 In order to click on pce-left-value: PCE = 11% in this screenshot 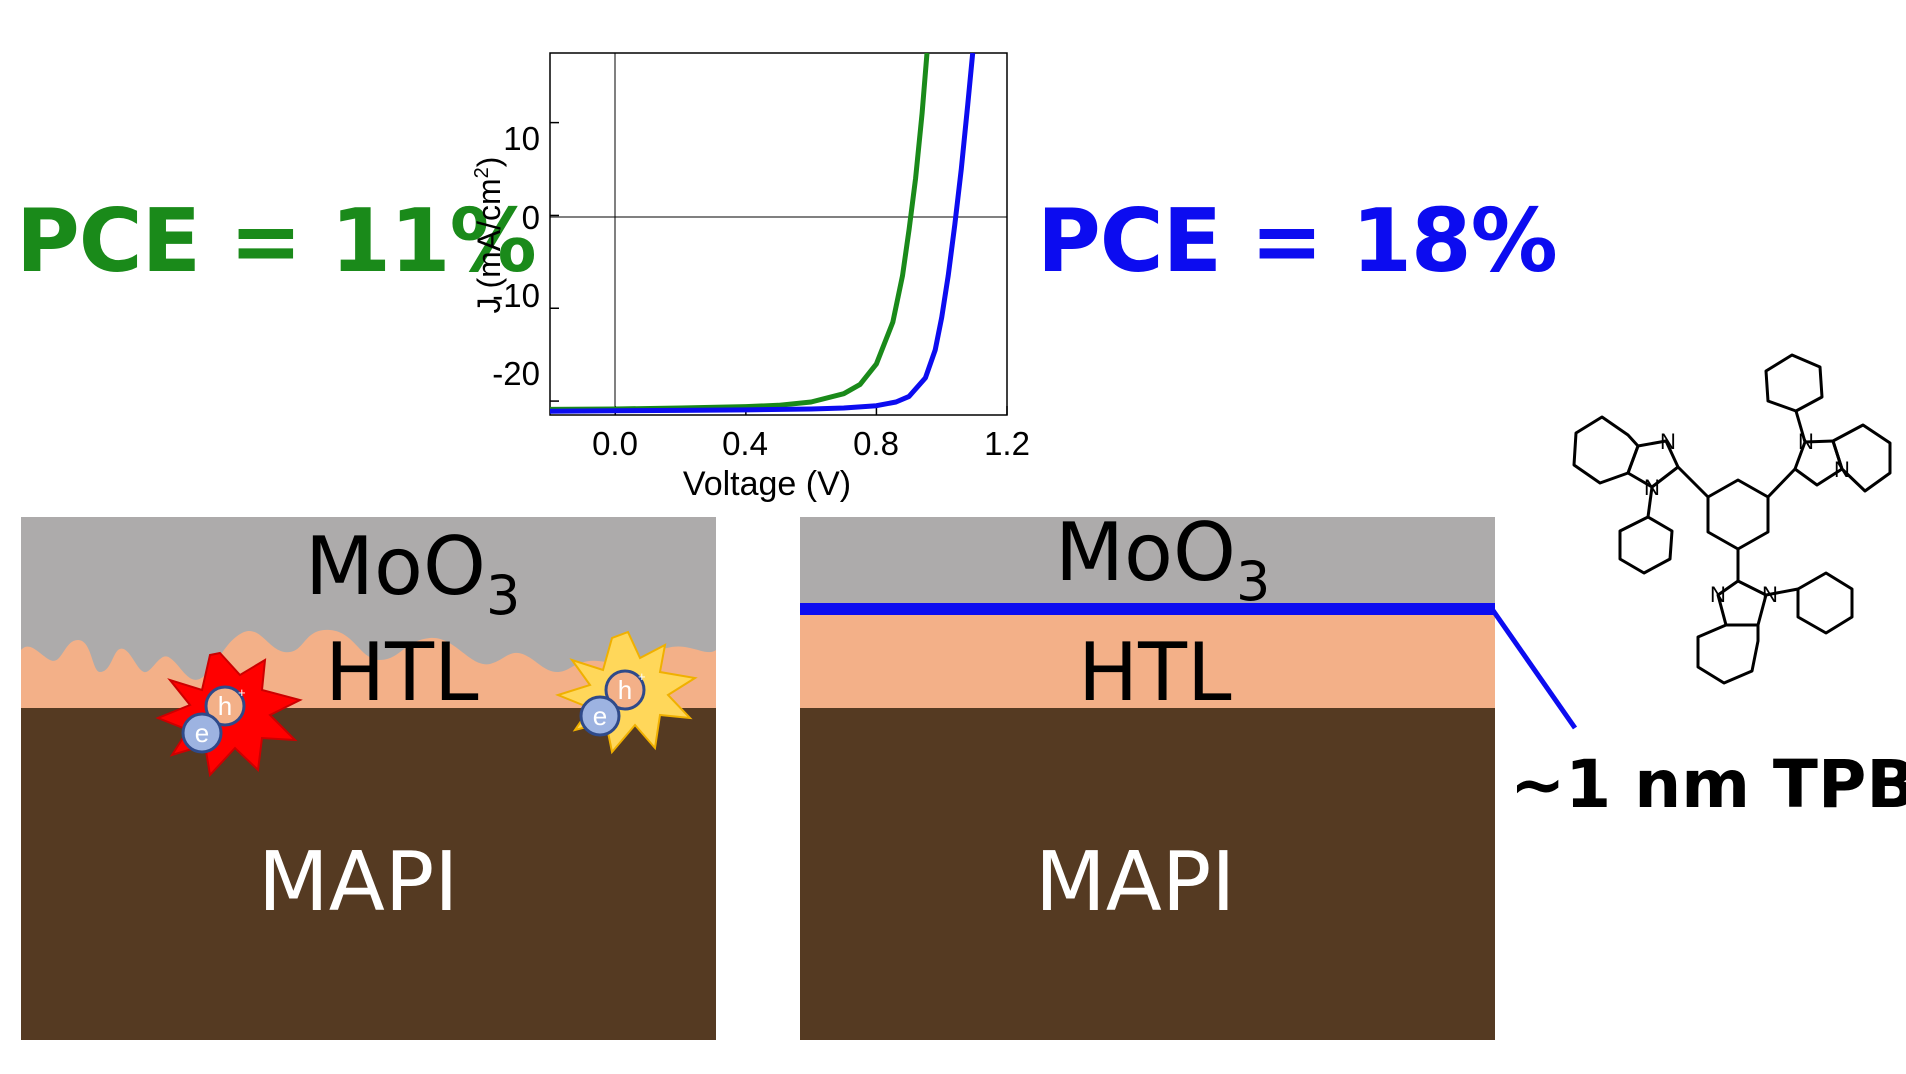, I will do `click(276, 241)`.